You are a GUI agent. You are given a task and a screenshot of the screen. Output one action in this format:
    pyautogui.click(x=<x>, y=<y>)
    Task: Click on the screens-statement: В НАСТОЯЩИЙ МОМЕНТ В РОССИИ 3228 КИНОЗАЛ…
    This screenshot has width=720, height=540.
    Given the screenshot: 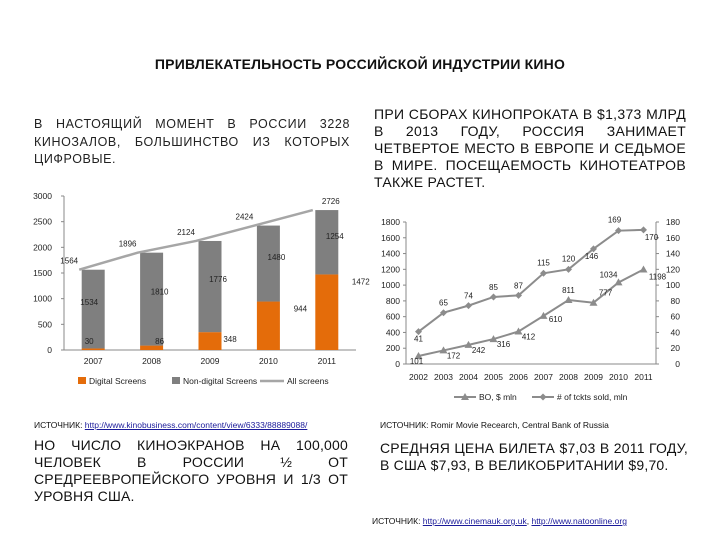 What is the action you would take?
    pyautogui.click(x=192, y=141)
    